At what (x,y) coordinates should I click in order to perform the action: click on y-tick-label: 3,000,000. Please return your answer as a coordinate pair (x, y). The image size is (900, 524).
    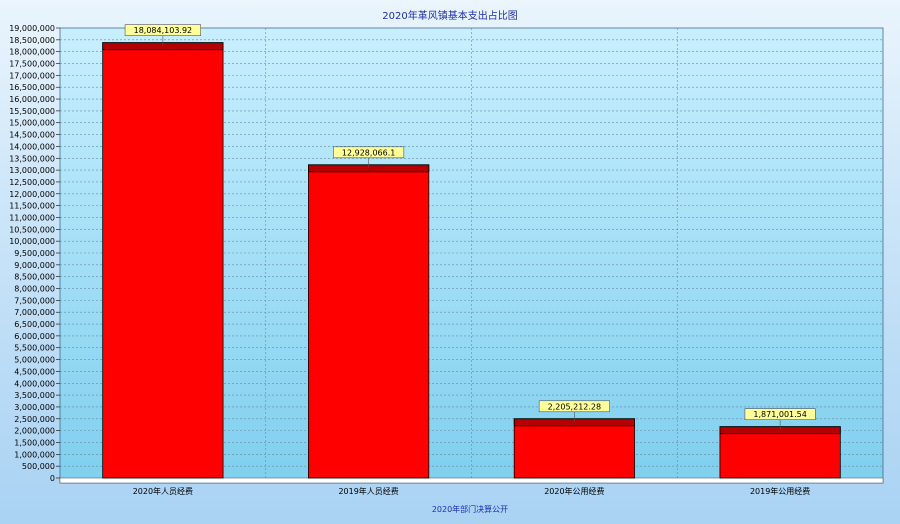
    Looking at the image, I should click on (34, 407).